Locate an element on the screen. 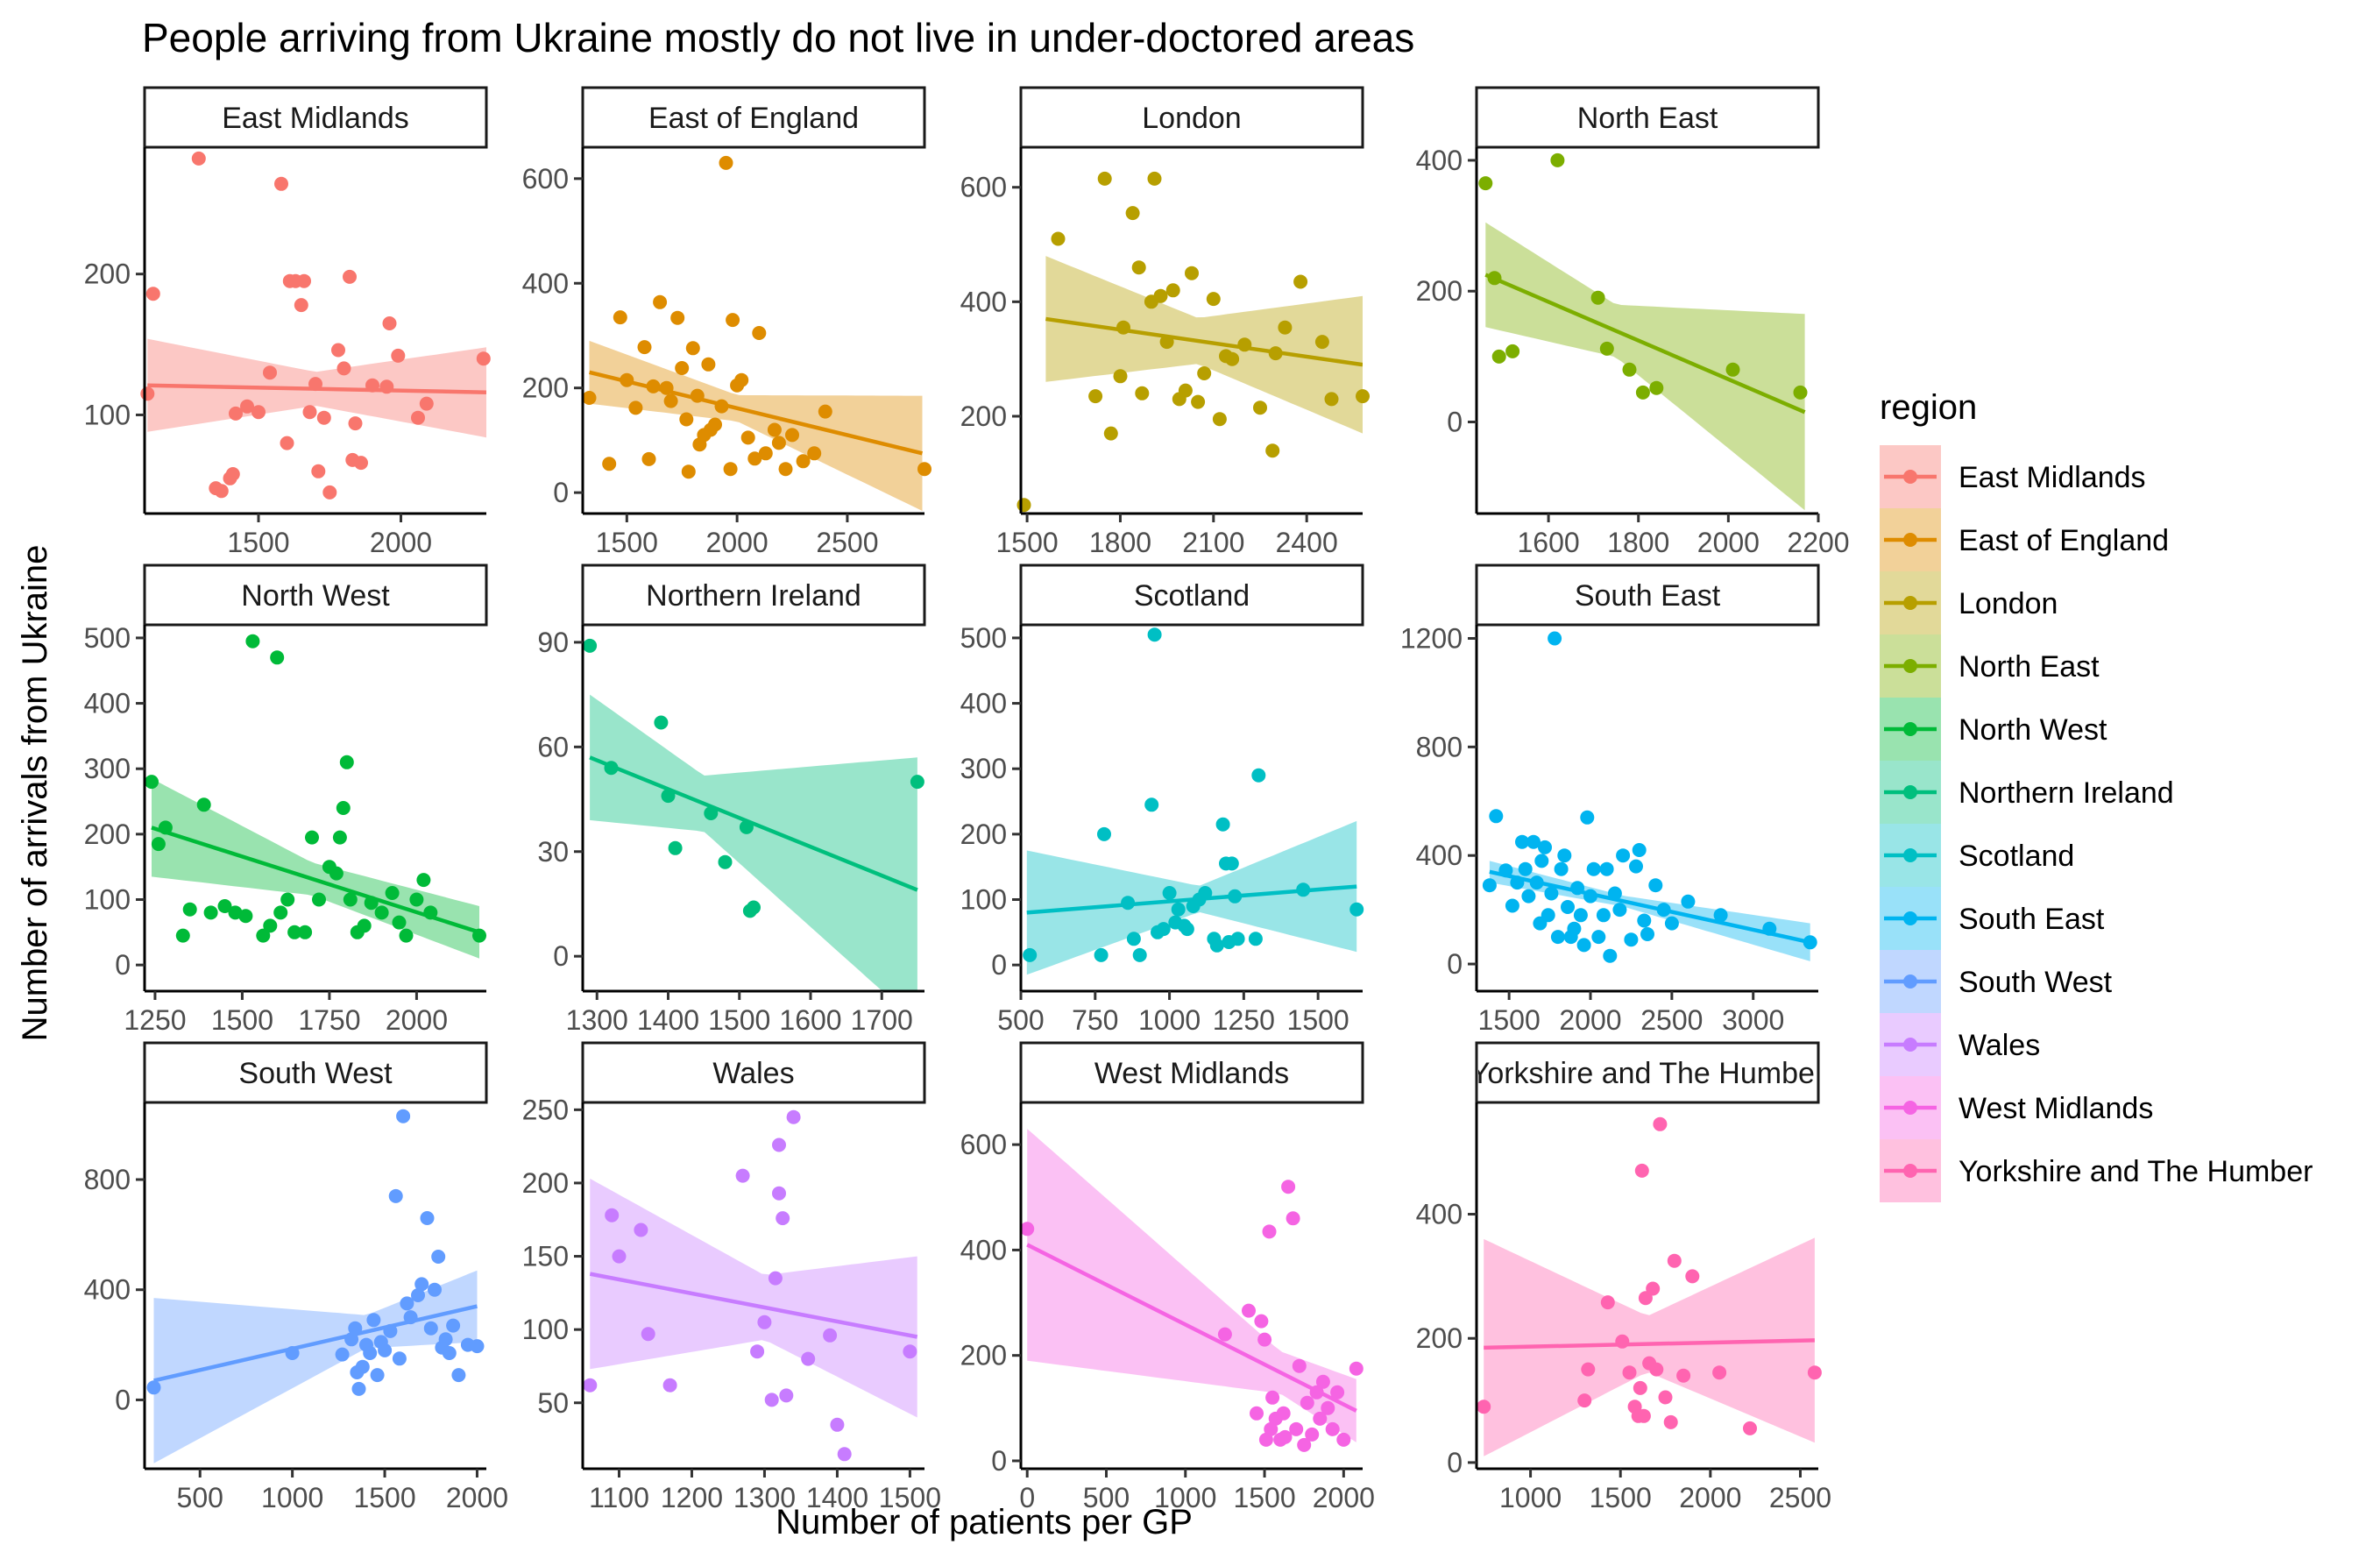 This screenshot has width=2380, height=1552. facet-strip-label: South East is located at coordinates (1648, 596).